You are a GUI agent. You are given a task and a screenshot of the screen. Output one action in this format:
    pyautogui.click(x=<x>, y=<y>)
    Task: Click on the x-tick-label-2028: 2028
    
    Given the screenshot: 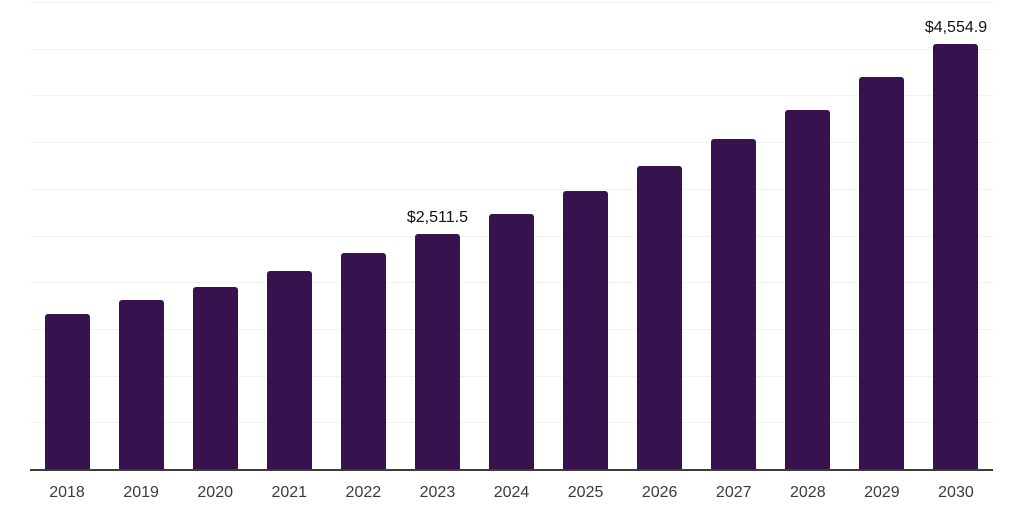 What is the action you would take?
    pyautogui.click(x=808, y=492)
    